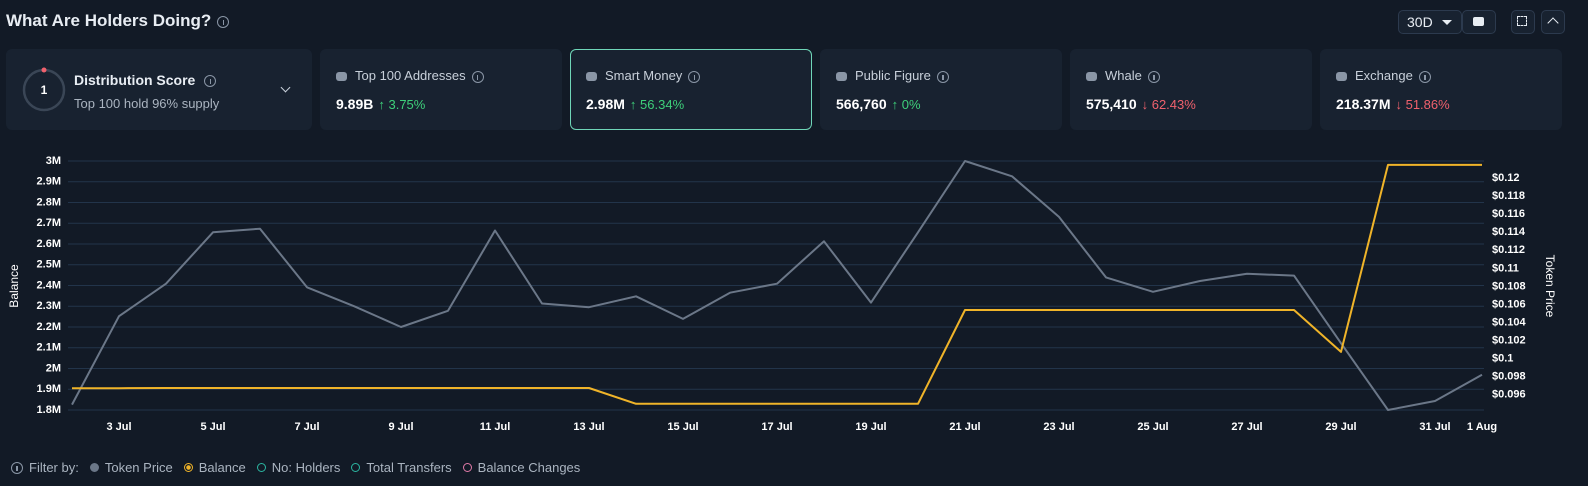  What do you see at coordinates (306, 427) in the screenshot?
I see `x-tick-label: 7 Jul` at bounding box center [306, 427].